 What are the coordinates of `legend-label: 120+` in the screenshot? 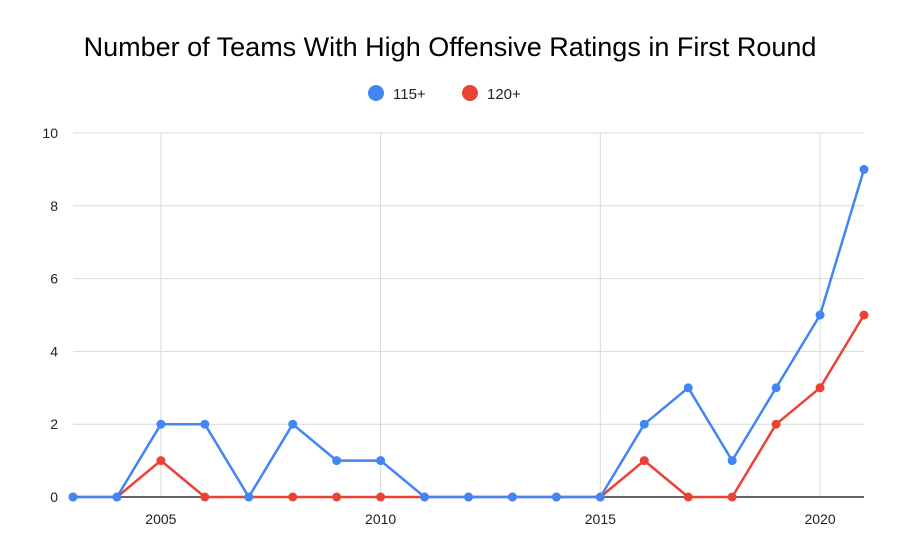 It's located at (504, 94).